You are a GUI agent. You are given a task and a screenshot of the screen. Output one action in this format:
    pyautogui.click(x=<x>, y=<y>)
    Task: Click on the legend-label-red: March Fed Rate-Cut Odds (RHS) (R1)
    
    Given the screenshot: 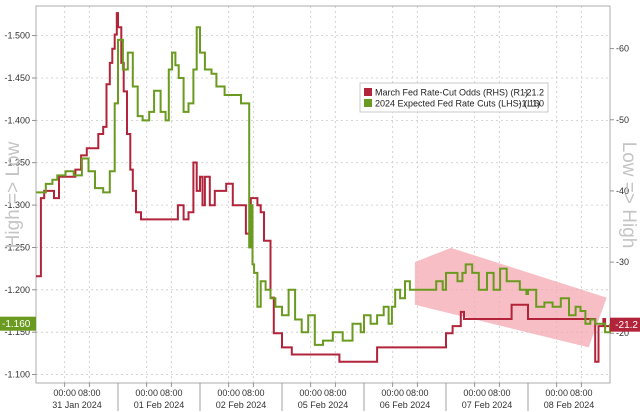 What is the action you would take?
    pyautogui.click(x=451, y=93)
    